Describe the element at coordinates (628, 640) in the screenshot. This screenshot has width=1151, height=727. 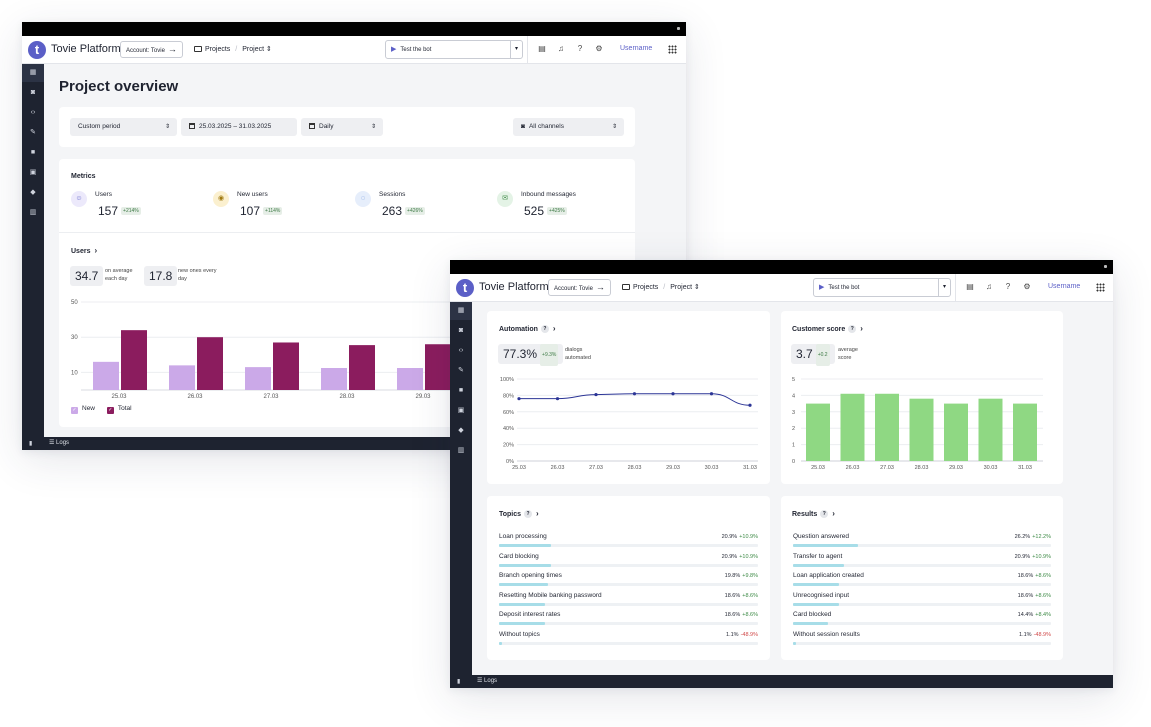
I see `topics-row: Without topics 1.1% -48.9%` at that location.